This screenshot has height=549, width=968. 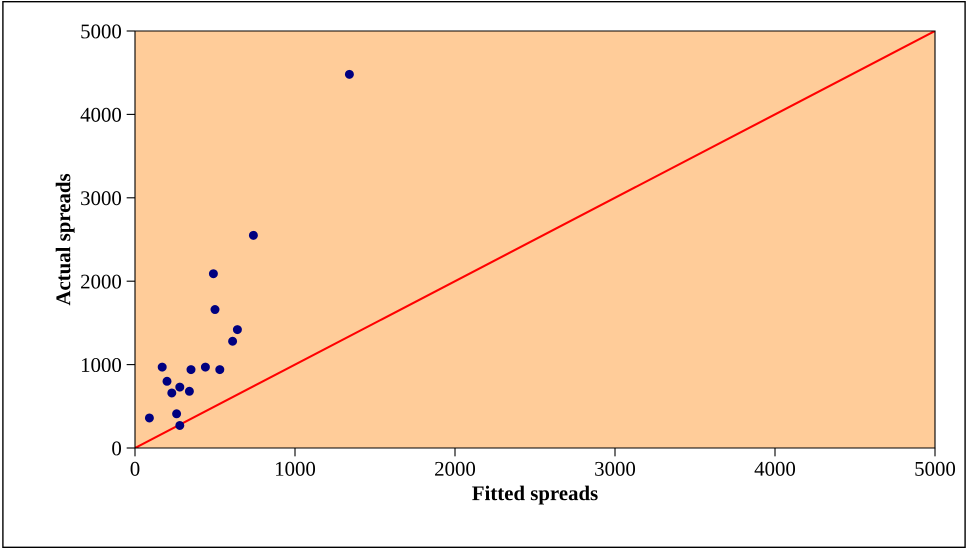 I want to click on x-axis-title: Fitted spreads, so click(x=535, y=495).